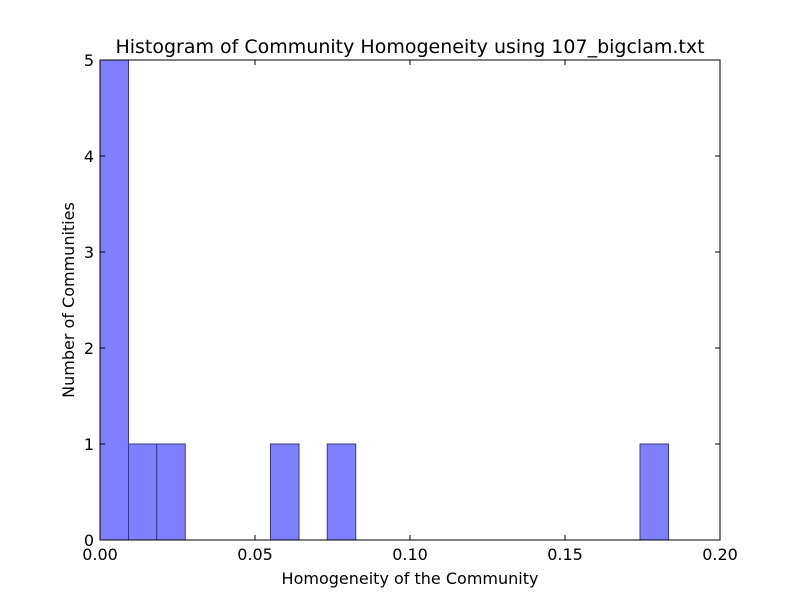 This screenshot has height=600, width=800. I want to click on x-tick-label: 0.15, so click(565, 554).